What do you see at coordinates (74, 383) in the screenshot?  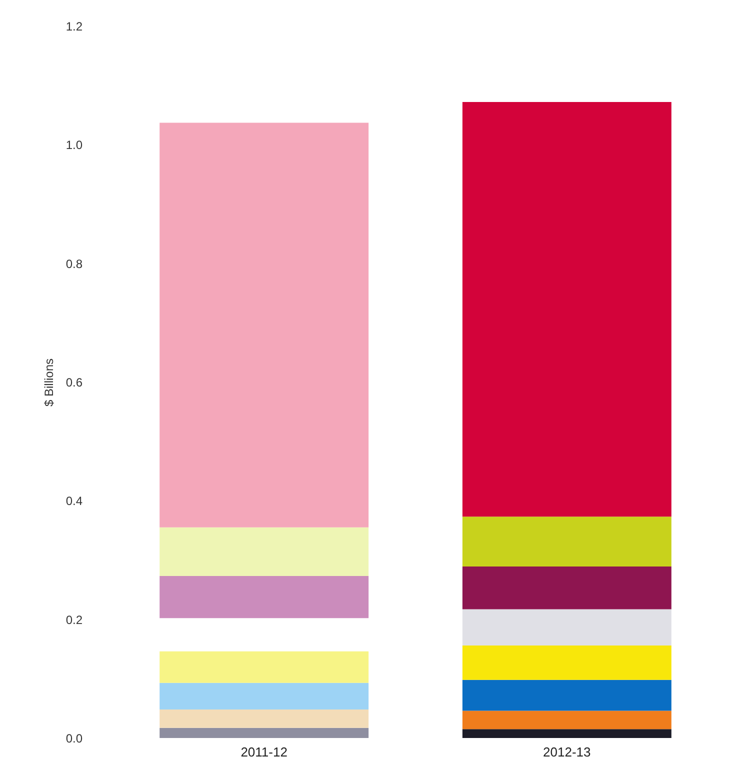 I see `y-tick-label: 0.6` at bounding box center [74, 383].